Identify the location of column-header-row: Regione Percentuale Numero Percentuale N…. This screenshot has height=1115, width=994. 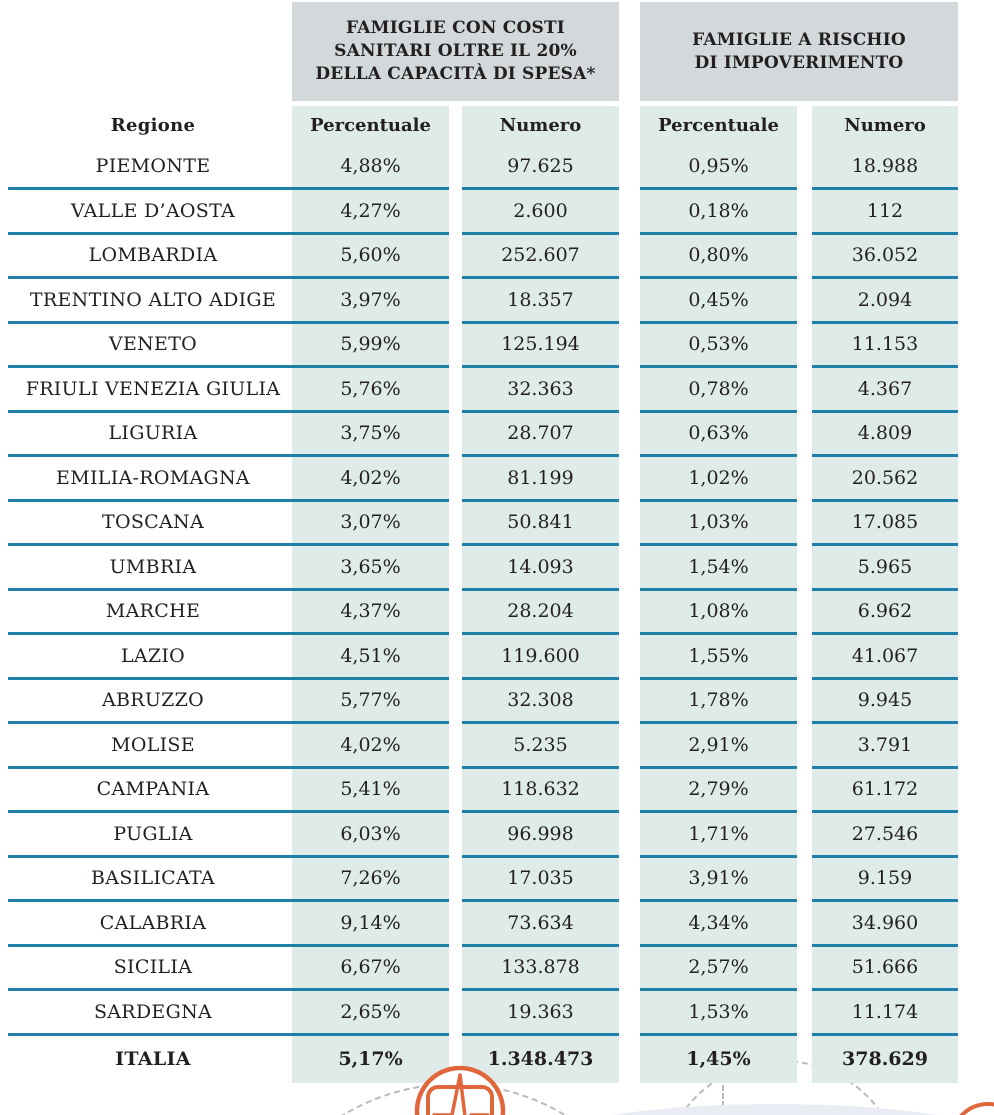
(479, 126).